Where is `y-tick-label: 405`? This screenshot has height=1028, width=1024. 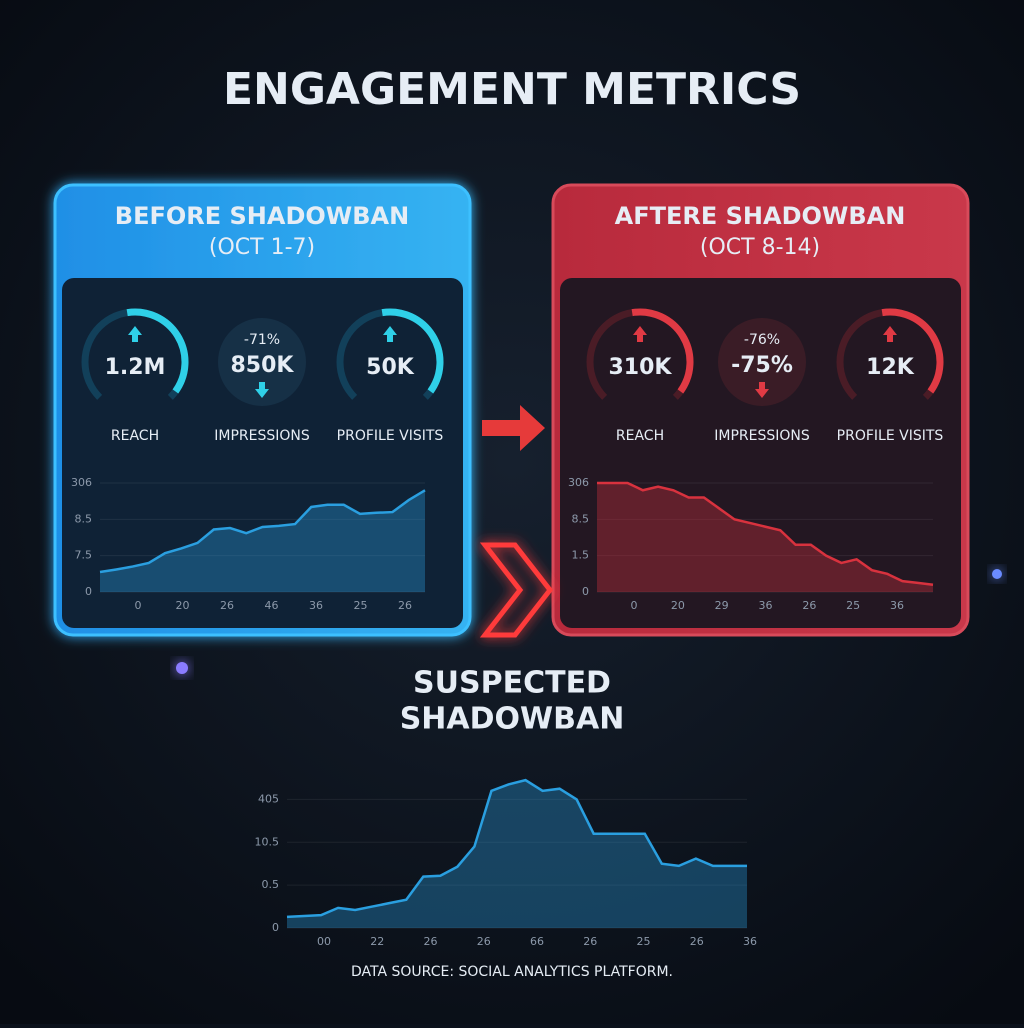 y-tick-label: 405 is located at coordinates (268, 798).